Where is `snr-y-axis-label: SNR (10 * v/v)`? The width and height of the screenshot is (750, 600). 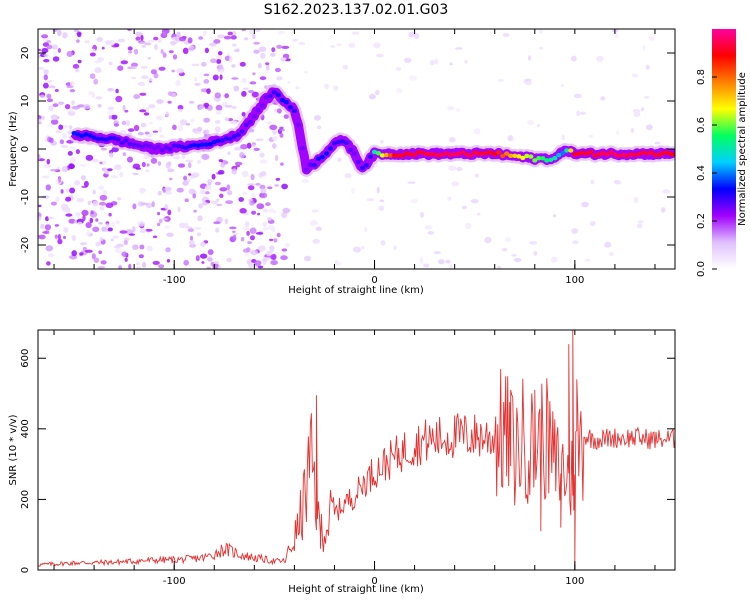
snr-y-axis-label: SNR (10 * v/v) is located at coordinates (13, 449).